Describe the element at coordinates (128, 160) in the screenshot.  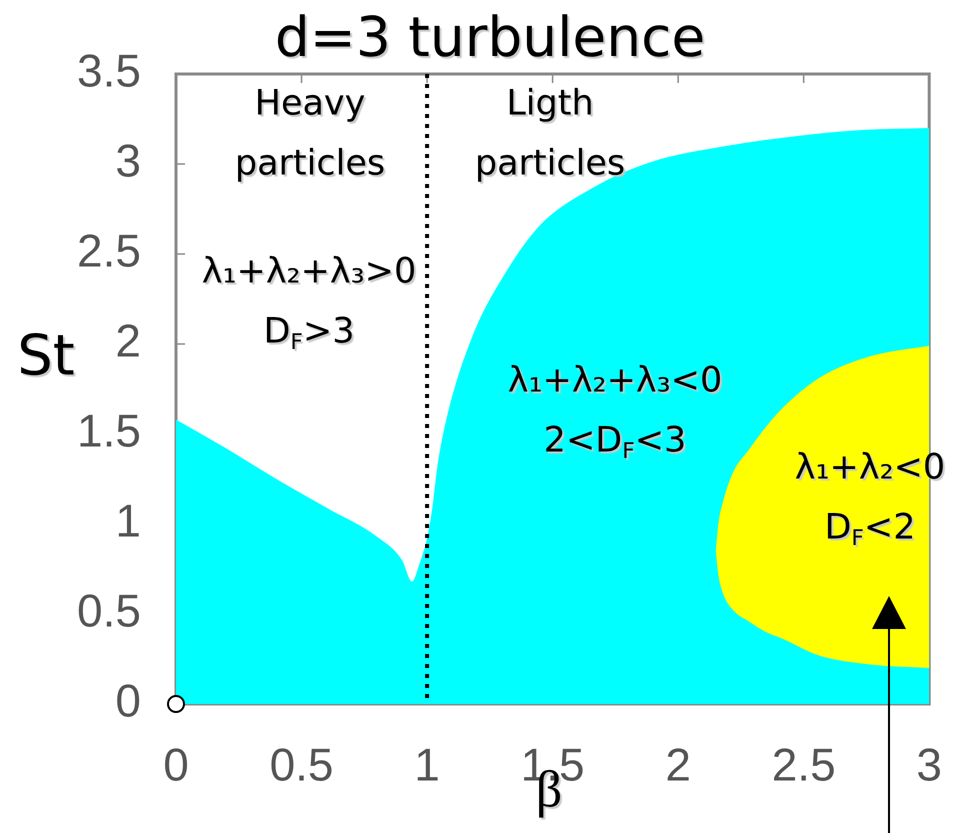
I see `y-tick-label: 3` at that location.